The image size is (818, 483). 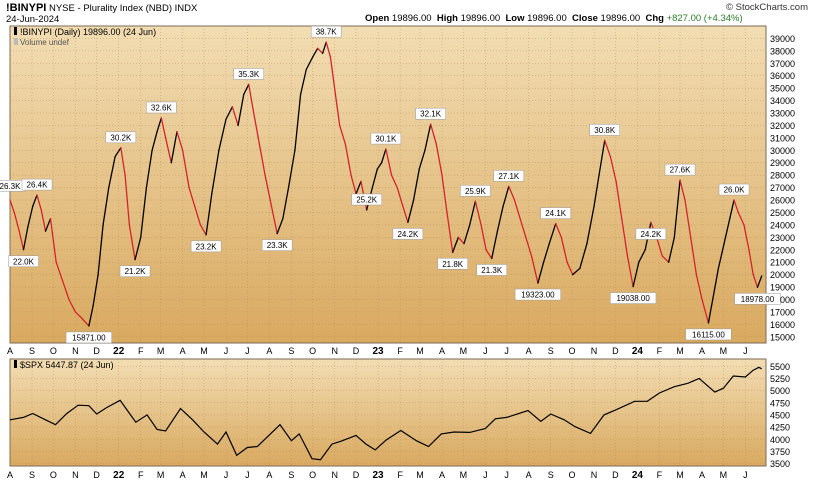 What do you see at coordinates (26, 8) in the screenshot?
I see `symbol: !BINYPI` at bounding box center [26, 8].